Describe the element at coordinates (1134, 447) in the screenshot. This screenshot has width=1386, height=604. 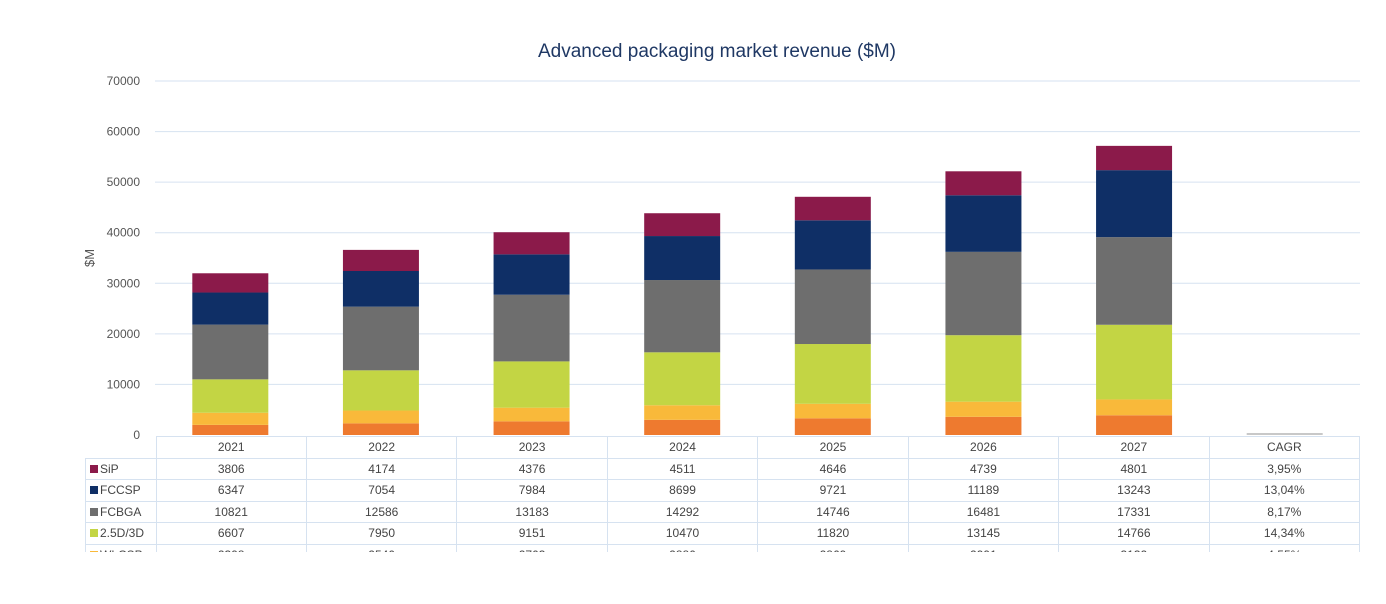
I see `table-header-year: 2027` at that location.